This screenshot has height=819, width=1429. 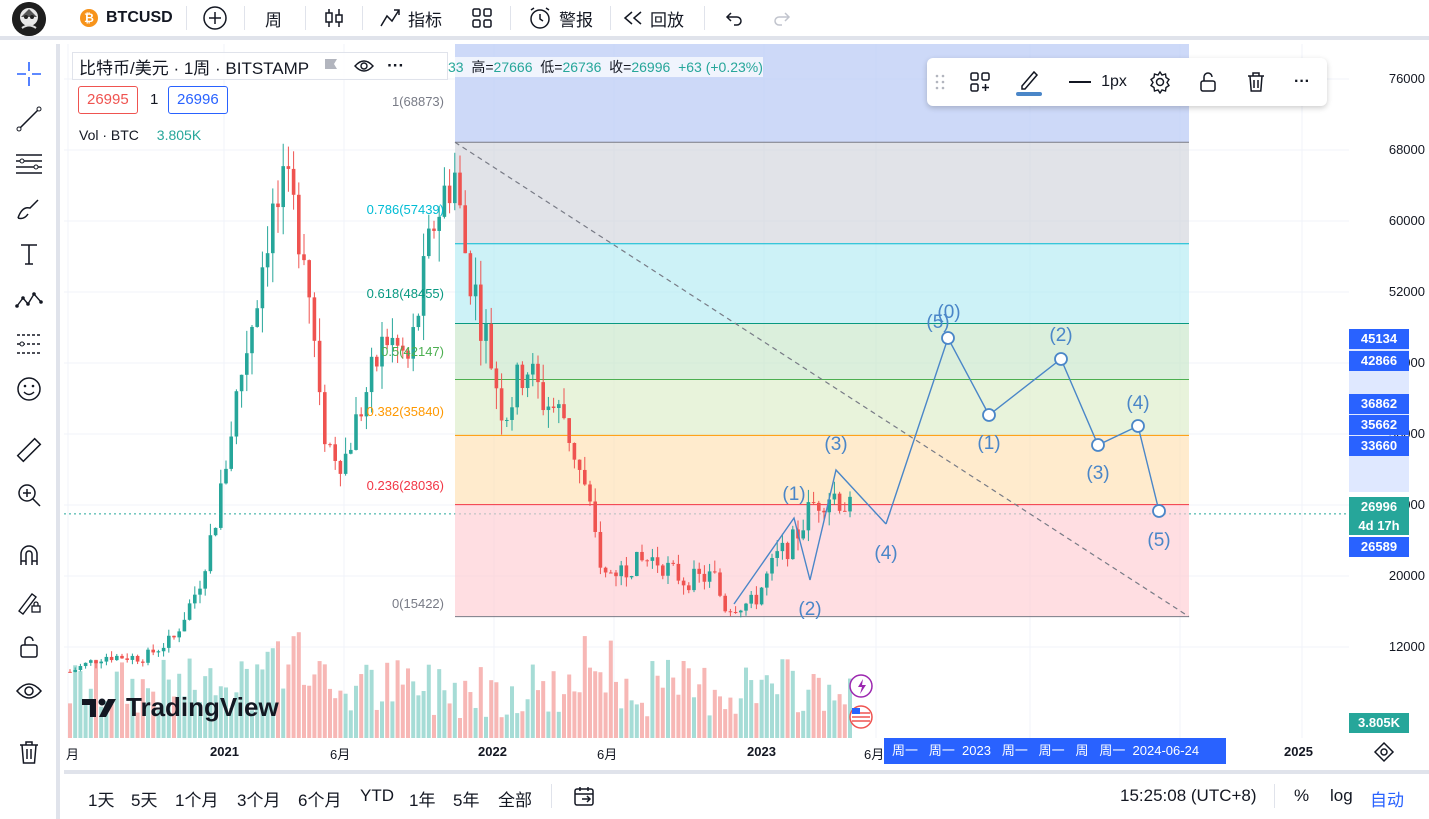 What do you see at coordinates (395, 66) in the screenshot?
I see `legend-more-button: ···` at bounding box center [395, 66].